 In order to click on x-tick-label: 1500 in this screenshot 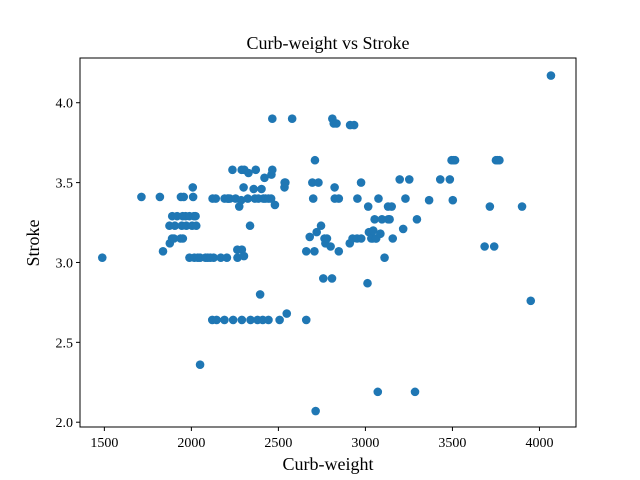, I will do `click(104, 443)`.